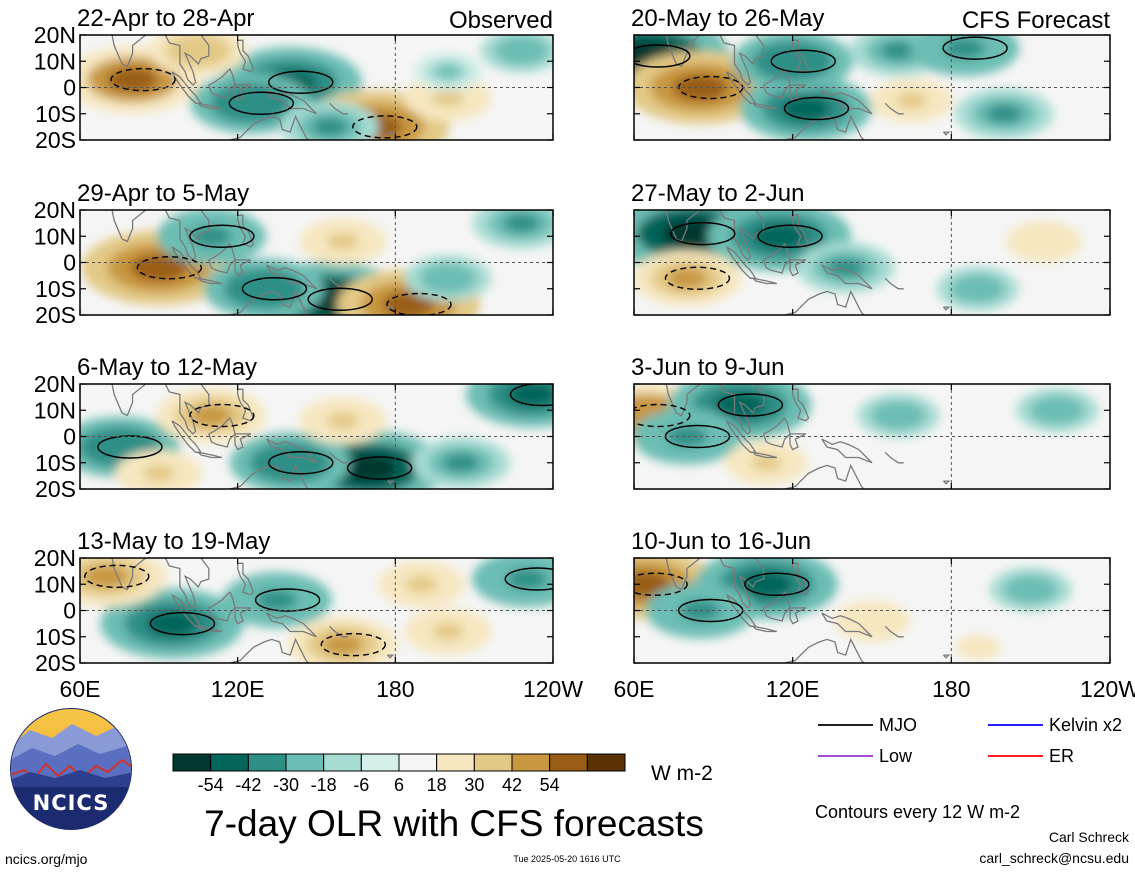  What do you see at coordinates (841, 73) in the screenshot?
I see `map-panel: 20-May to 26-May CFS Forecast` at bounding box center [841, 73].